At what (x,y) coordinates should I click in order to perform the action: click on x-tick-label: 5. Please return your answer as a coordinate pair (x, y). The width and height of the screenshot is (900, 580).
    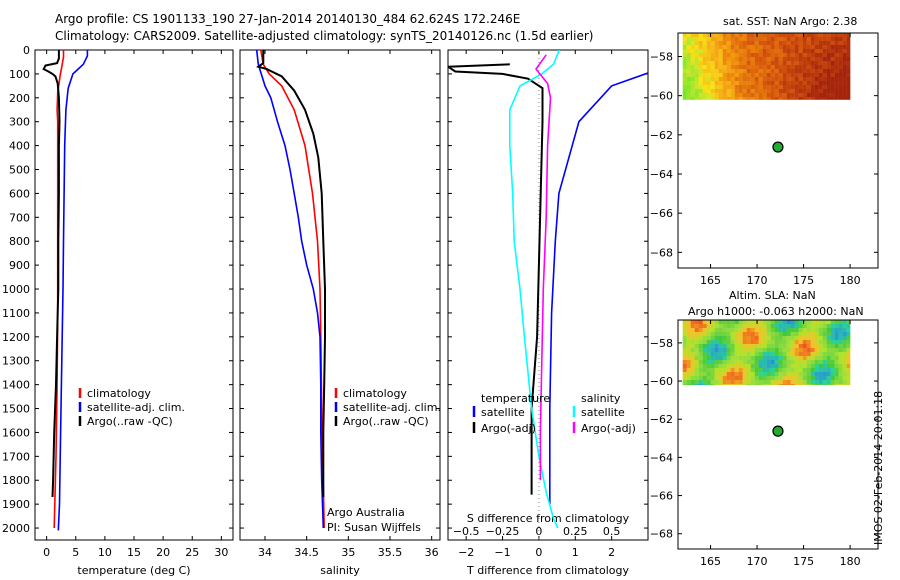
    Looking at the image, I should click on (75, 552).